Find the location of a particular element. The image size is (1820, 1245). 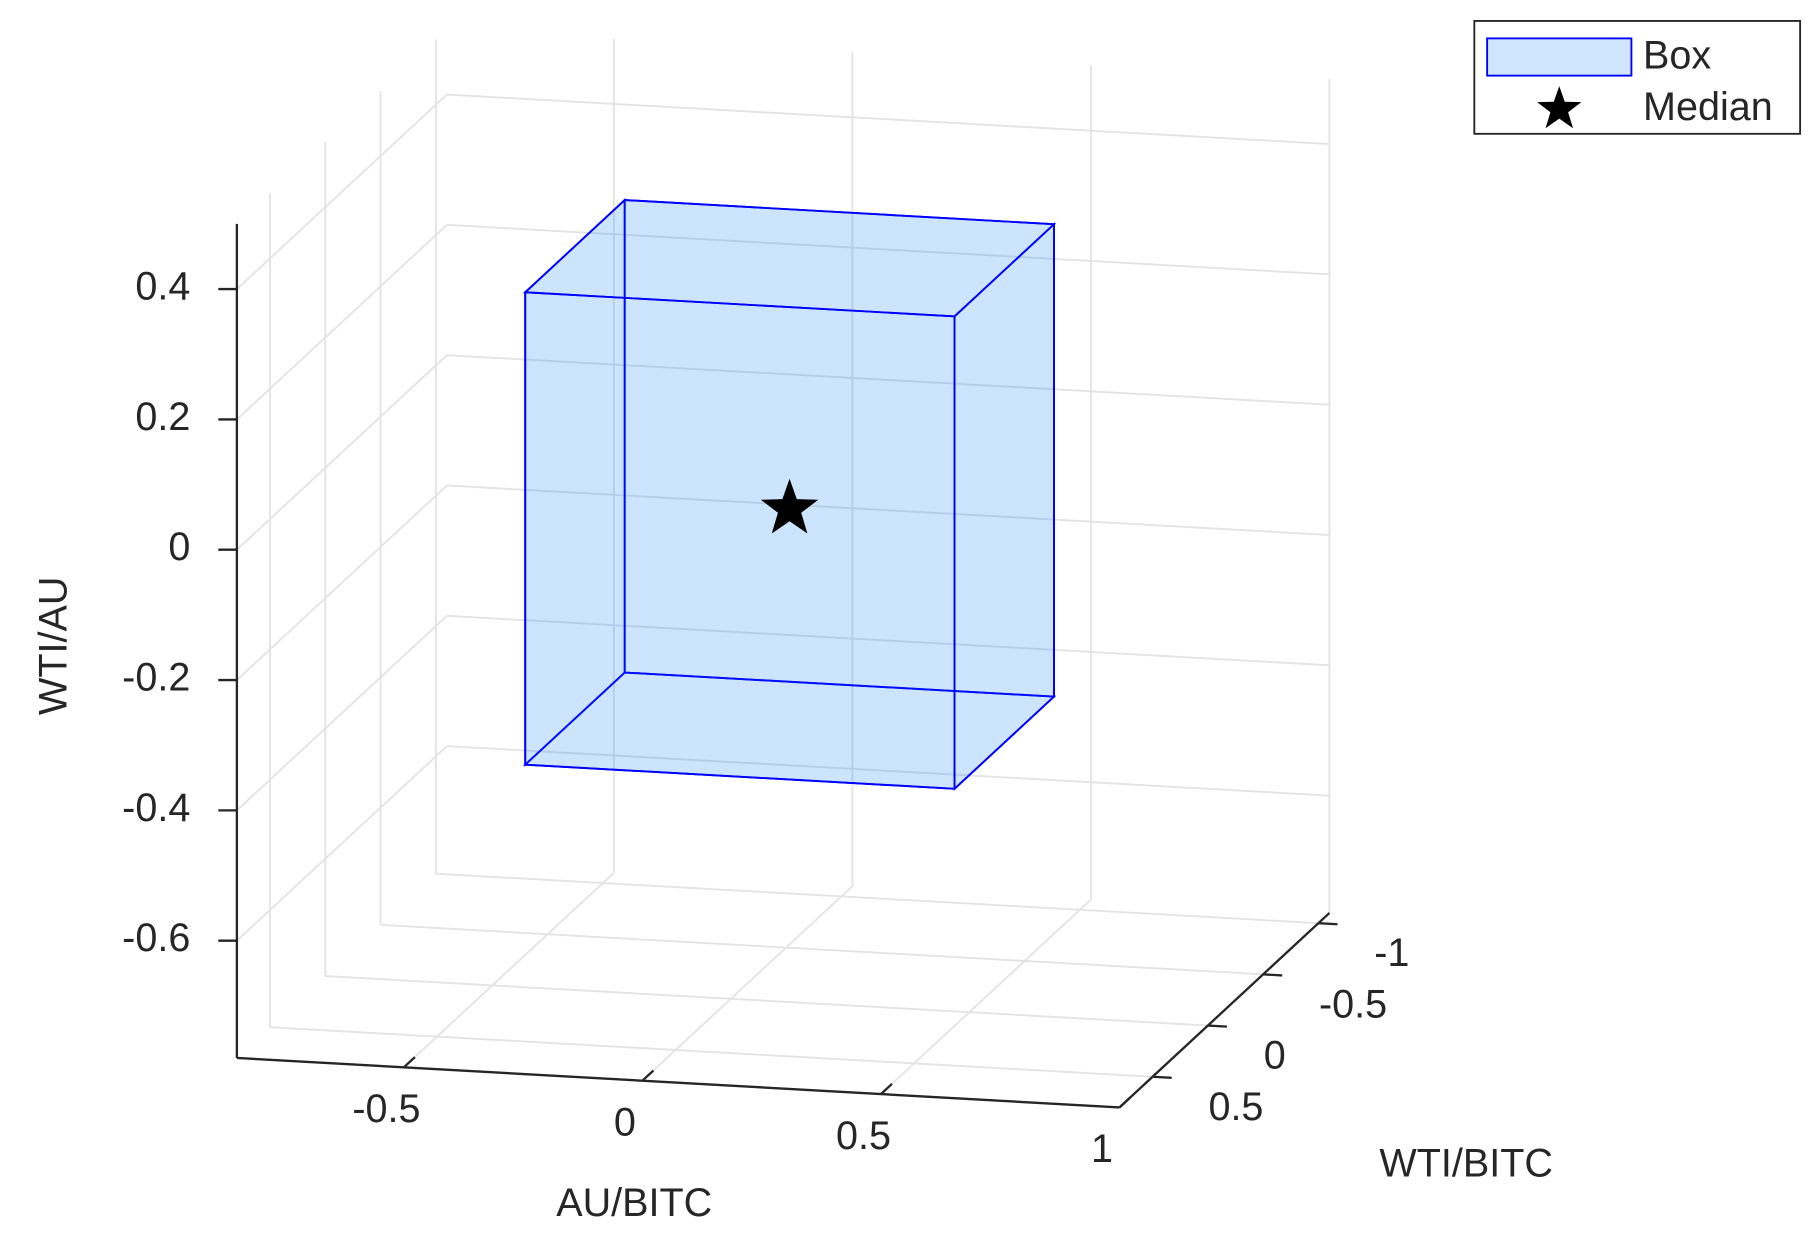

z-tick-label: 0 is located at coordinates (179, 547).